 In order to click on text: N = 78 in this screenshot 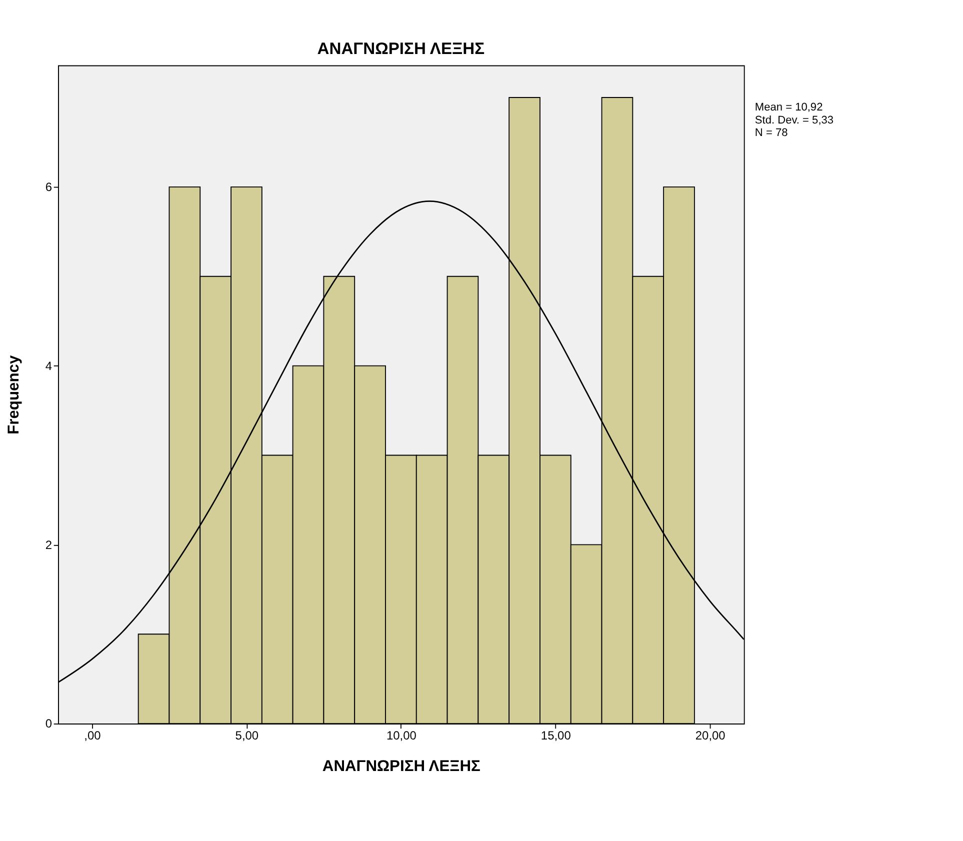, I will do `click(771, 133)`.